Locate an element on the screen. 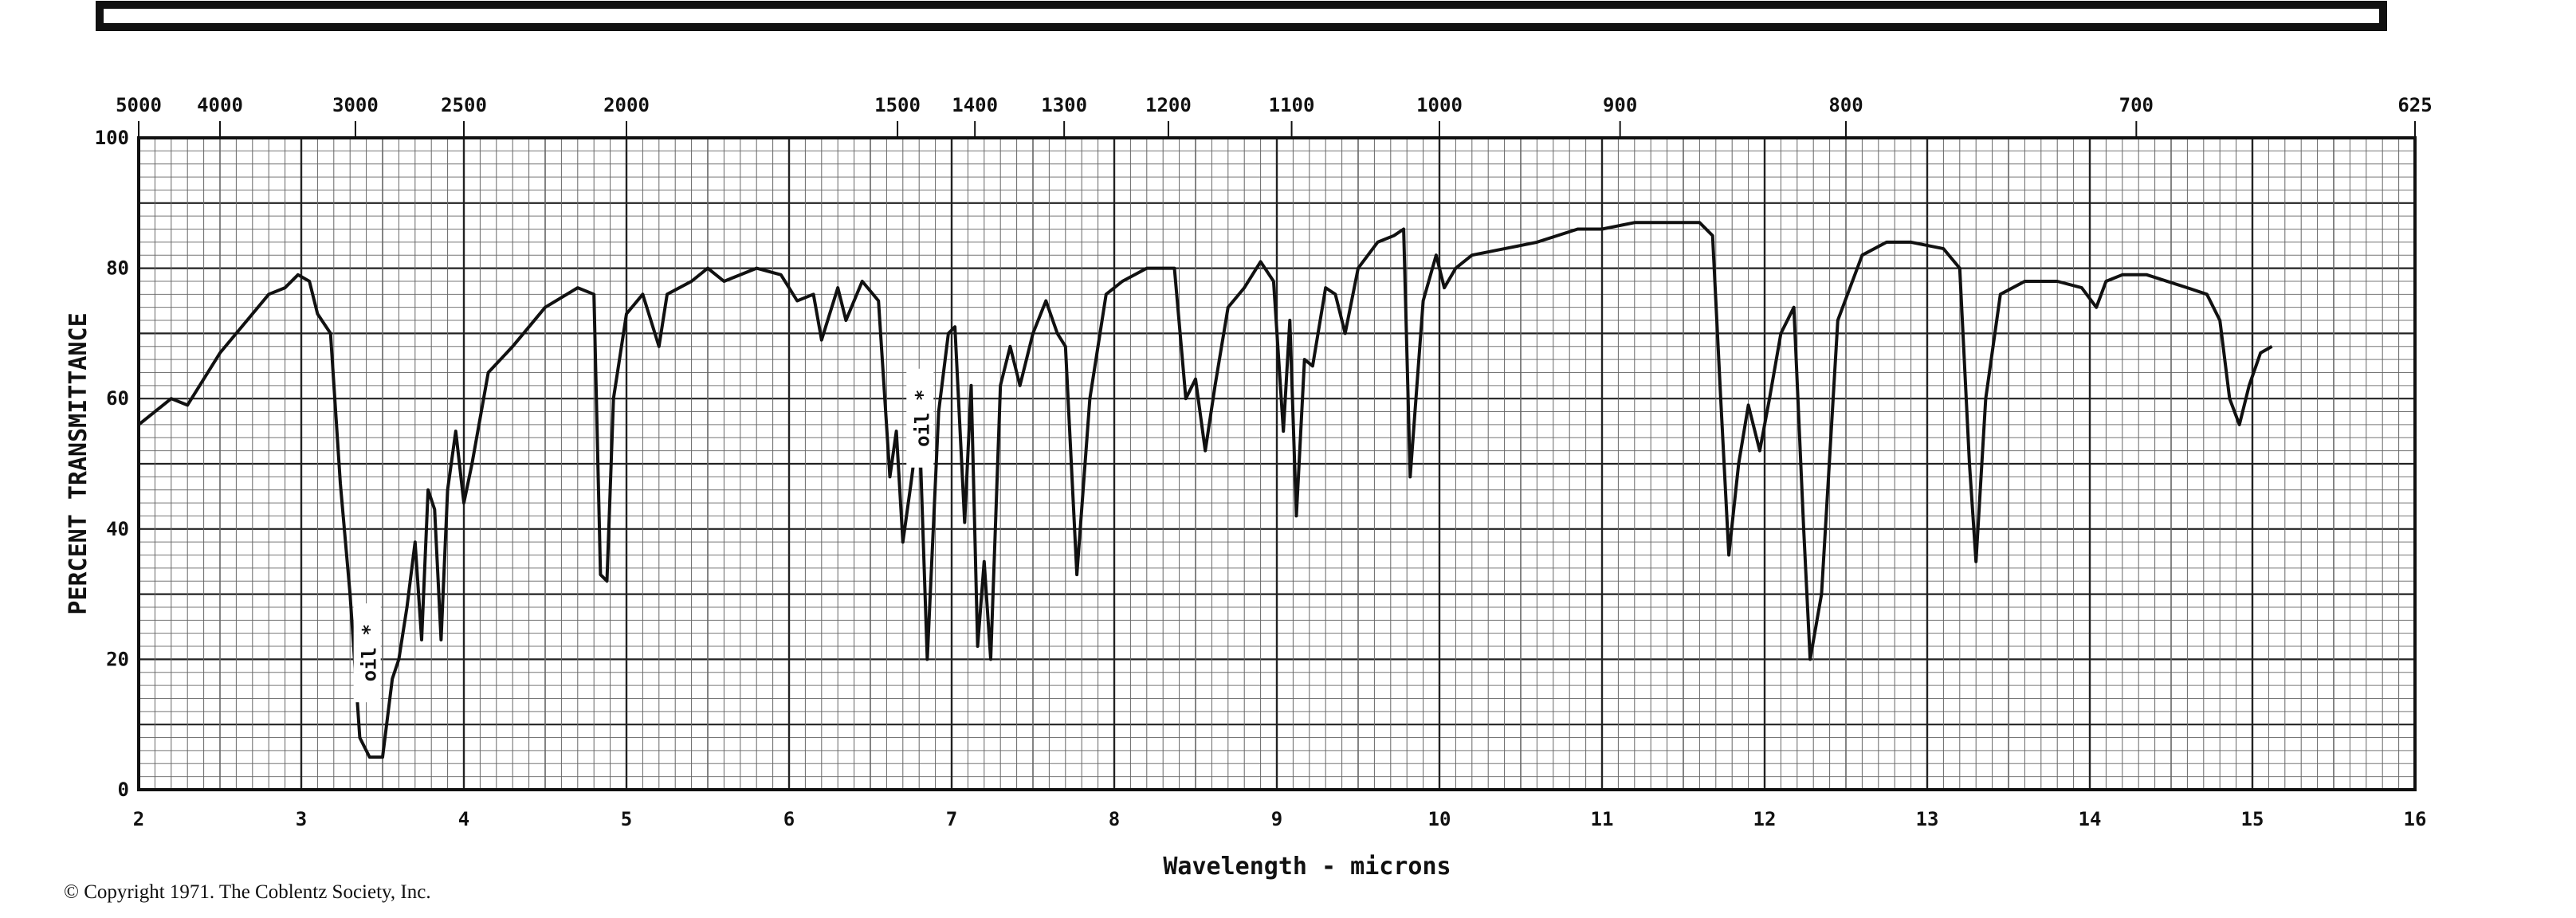  y-tick-label: 0 is located at coordinates (123, 790).